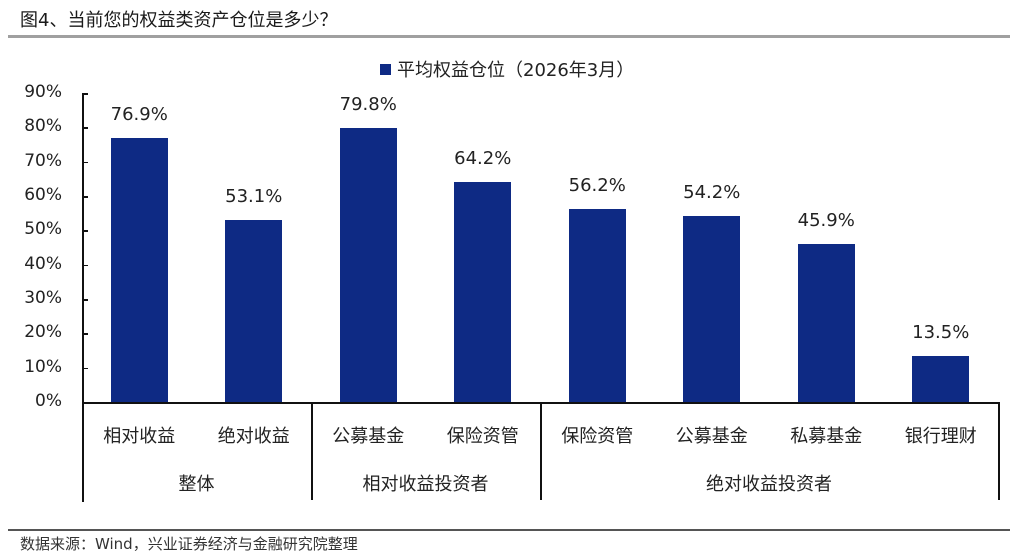 The image size is (1024, 554). Describe the element at coordinates (43, 229) in the screenshot. I see `y-tick-label: 50%` at that location.